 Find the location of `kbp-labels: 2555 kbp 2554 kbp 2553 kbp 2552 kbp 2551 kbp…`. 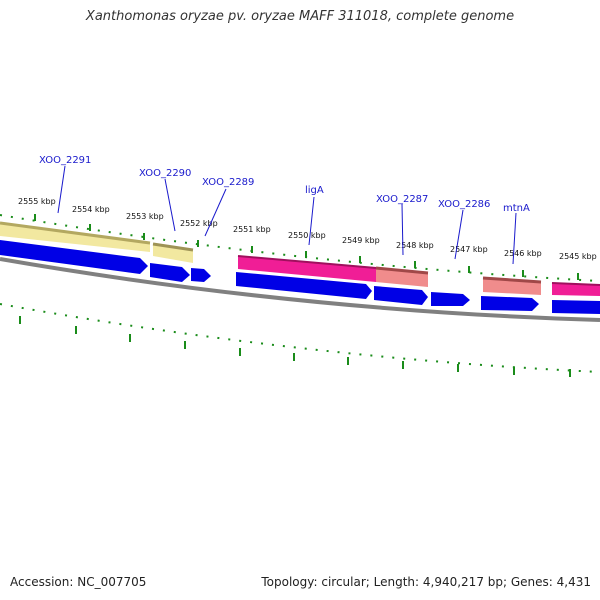

kbp-labels: 2555 kbp 2554 kbp 2553 kbp 2552 kbp 2551 kbp… is located at coordinates (307, 229).